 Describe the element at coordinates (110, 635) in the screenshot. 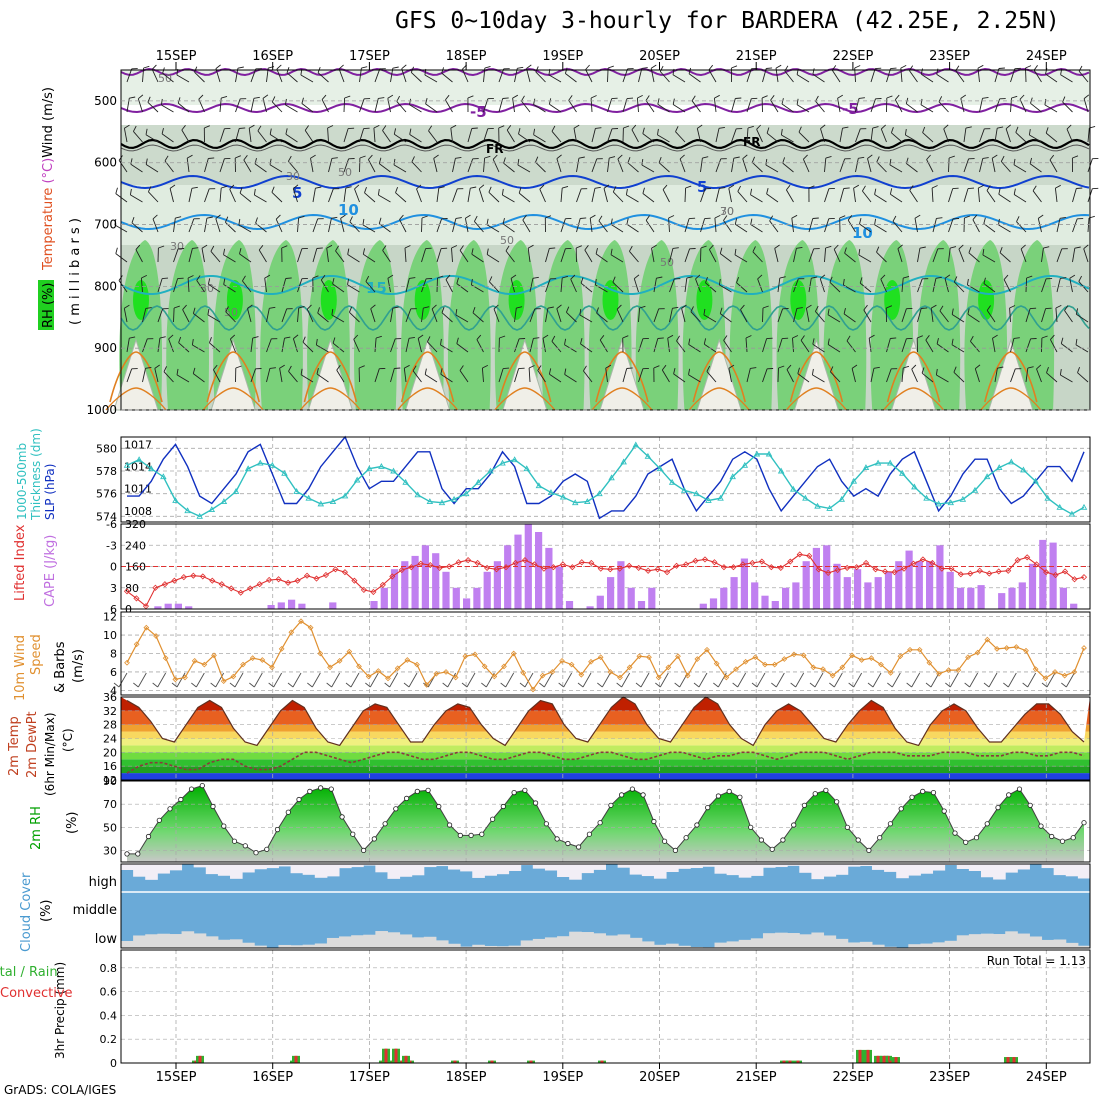

I see `wind-tick-label: 10` at that location.